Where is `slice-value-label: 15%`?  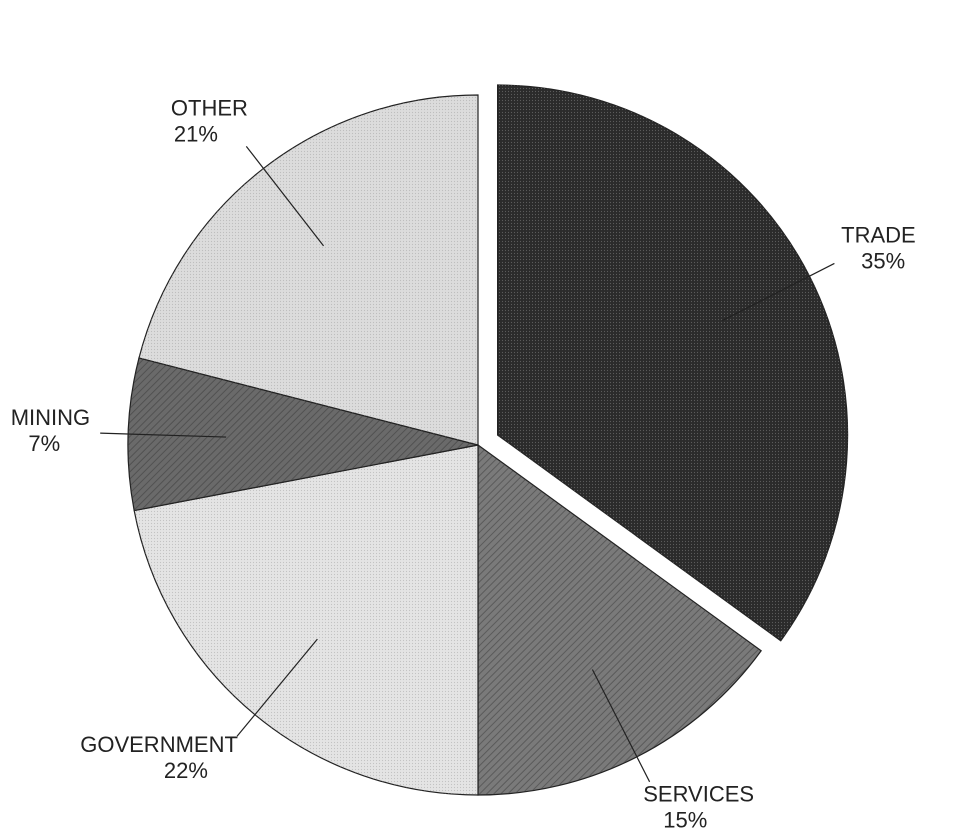 slice-value-label: 15% is located at coordinates (685, 819).